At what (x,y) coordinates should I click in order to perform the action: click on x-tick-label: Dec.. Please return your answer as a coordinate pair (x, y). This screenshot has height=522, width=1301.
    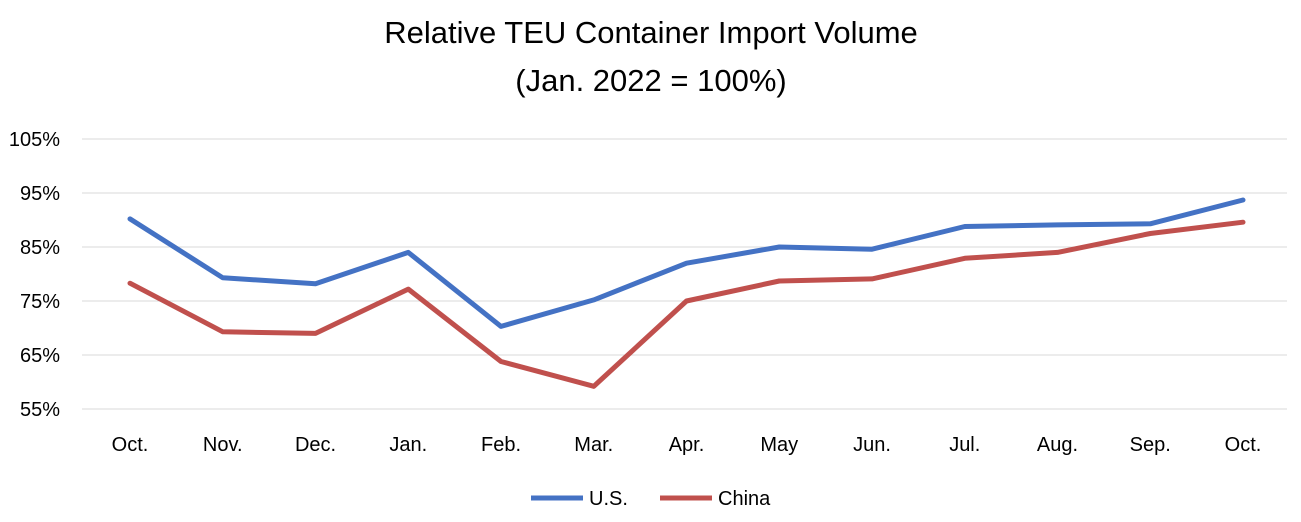
    Looking at the image, I should click on (315, 445).